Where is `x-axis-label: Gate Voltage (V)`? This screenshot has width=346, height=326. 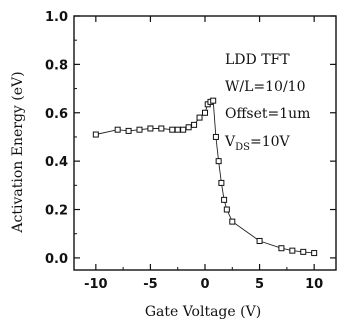
x-axis-label: Gate Voltage (V) is located at coordinates (203, 312).